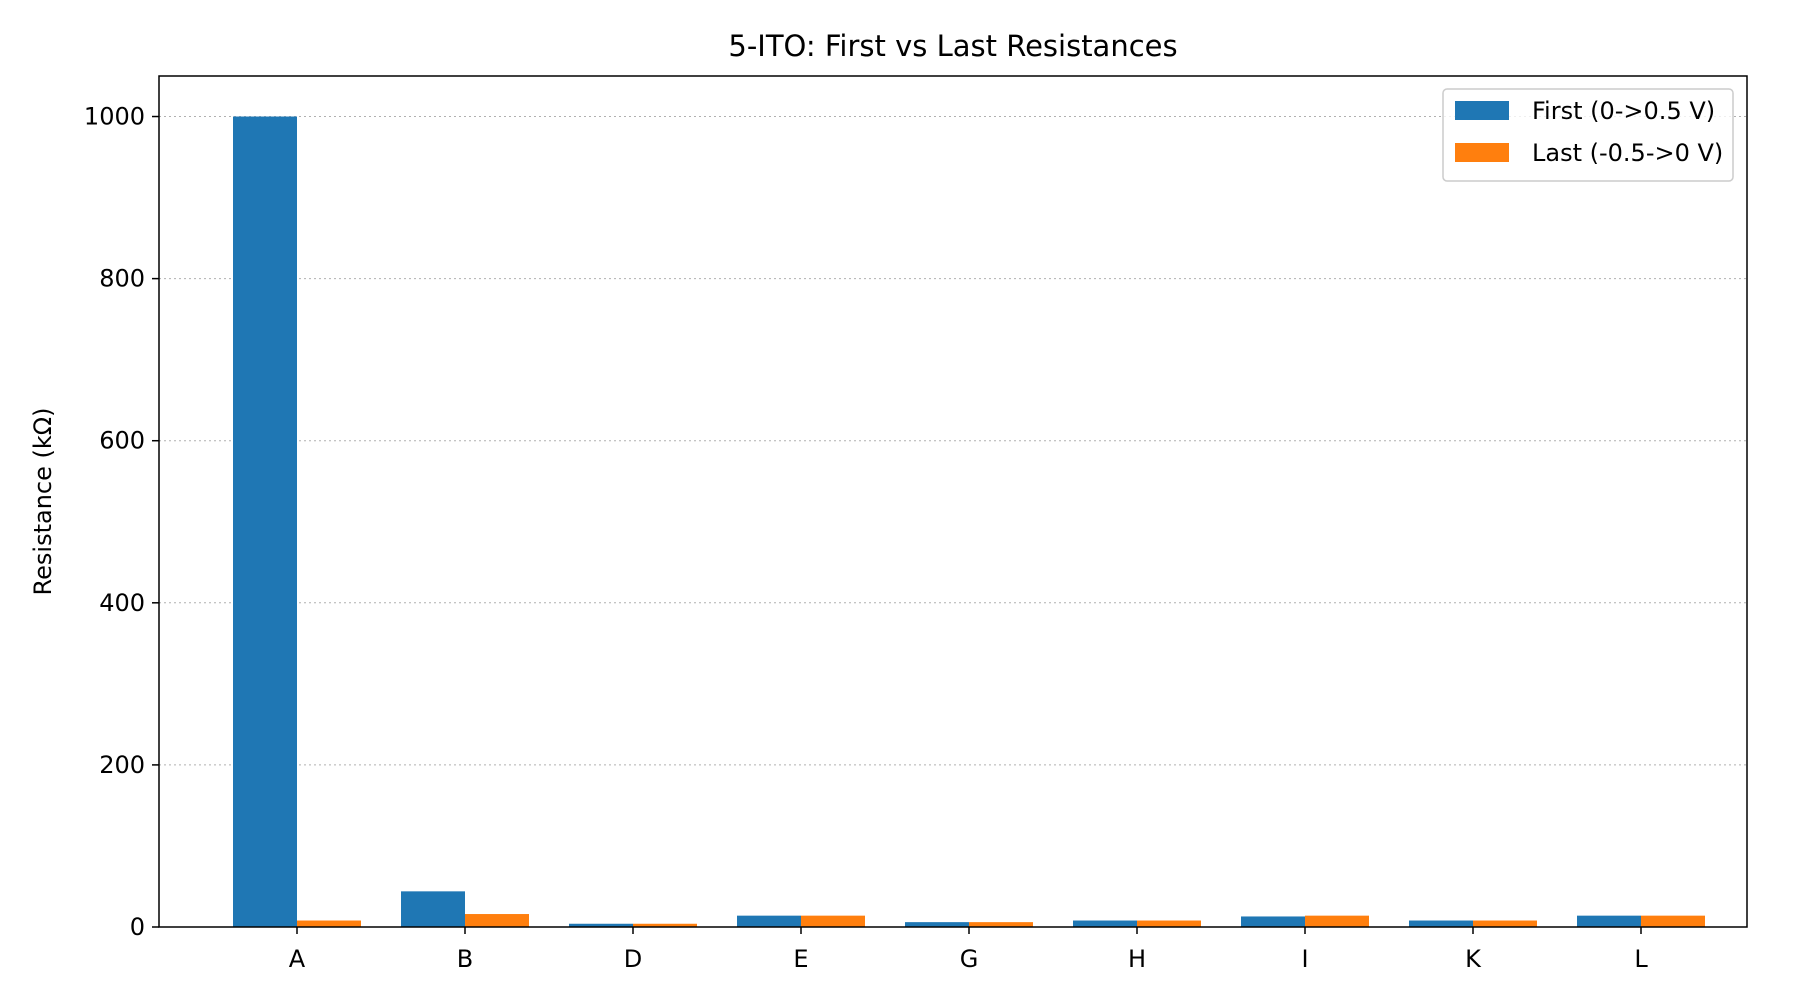  What do you see at coordinates (465, 959) in the screenshot?
I see `x-tick-label: B` at bounding box center [465, 959].